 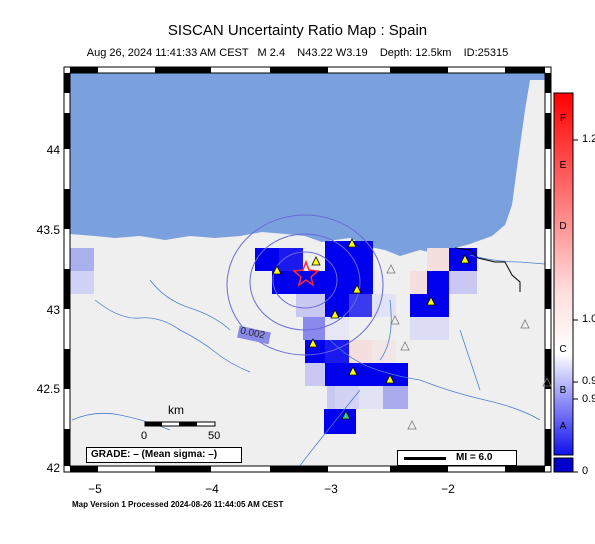 I want to click on colorbar-grade: C, so click(x=563, y=349).